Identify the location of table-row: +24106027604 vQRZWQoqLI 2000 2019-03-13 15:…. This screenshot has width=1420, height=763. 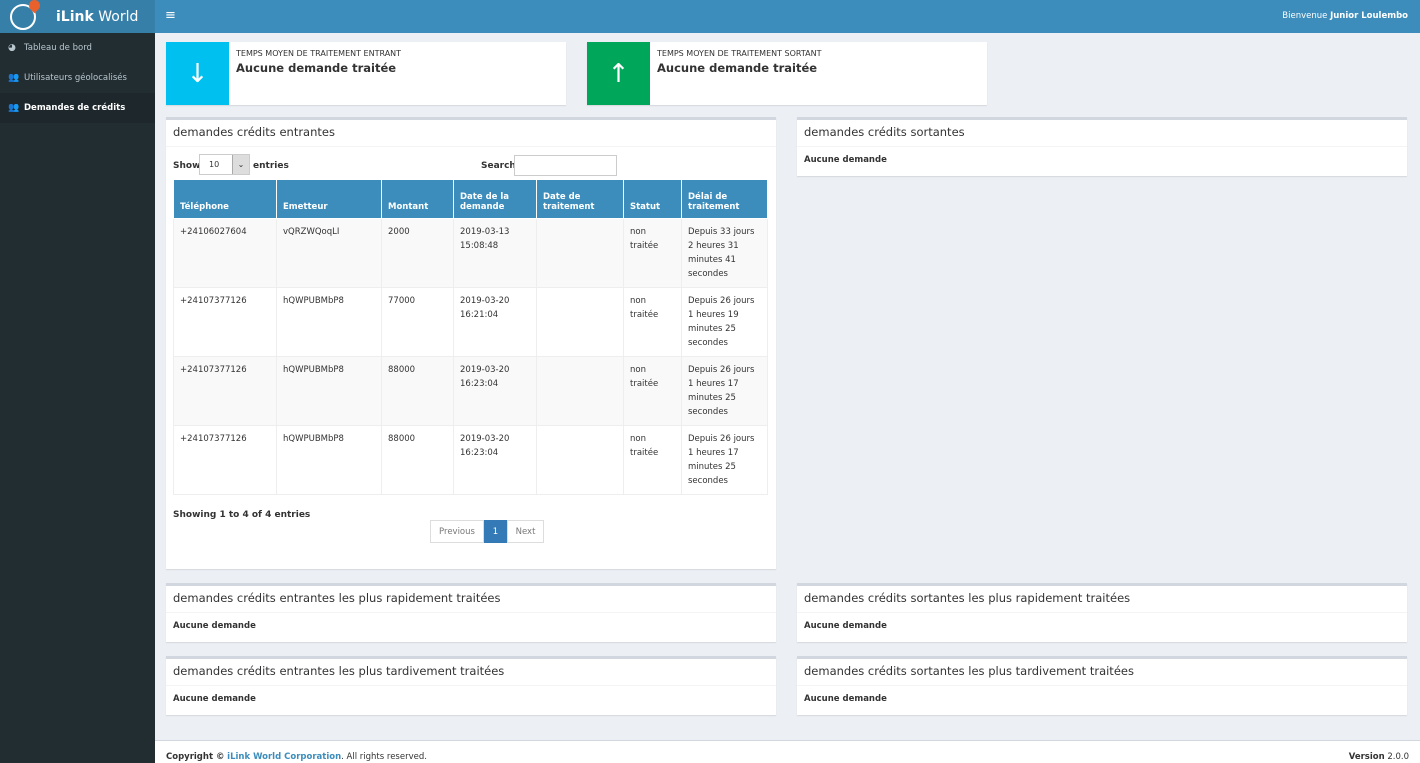
(470, 253).